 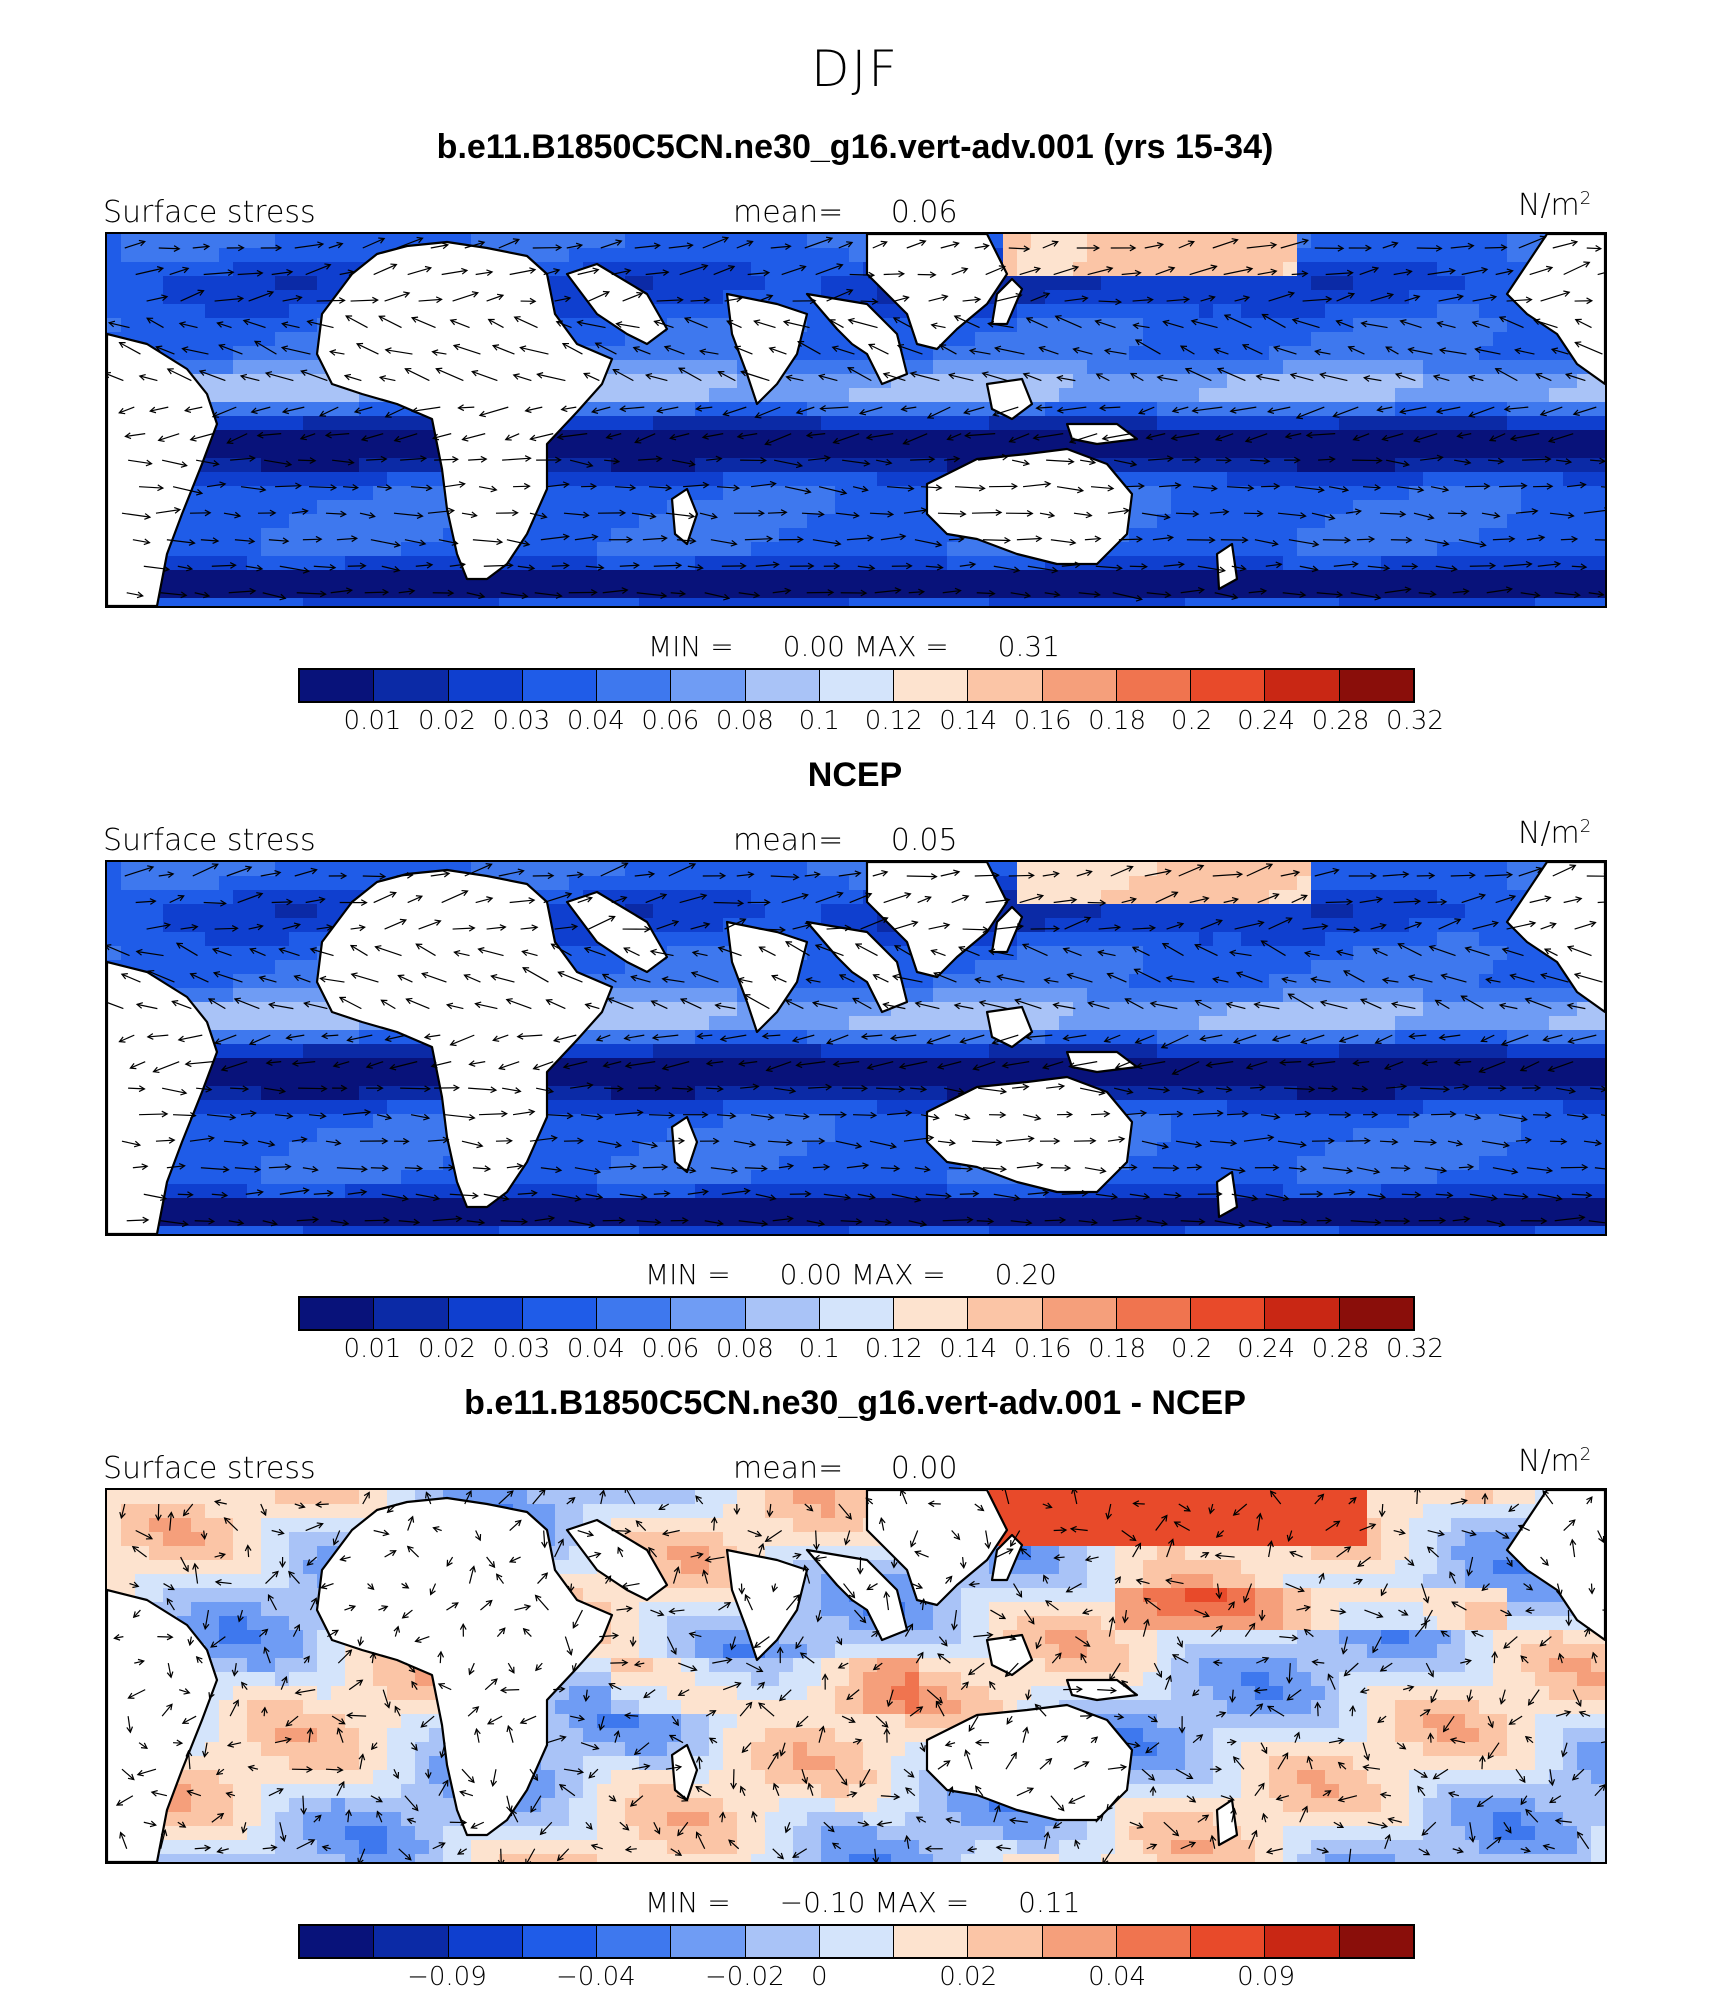 What do you see at coordinates (855, 775) in the screenshot?
I see `panel-2-title: NCEP` at bounding box center [855, 775].